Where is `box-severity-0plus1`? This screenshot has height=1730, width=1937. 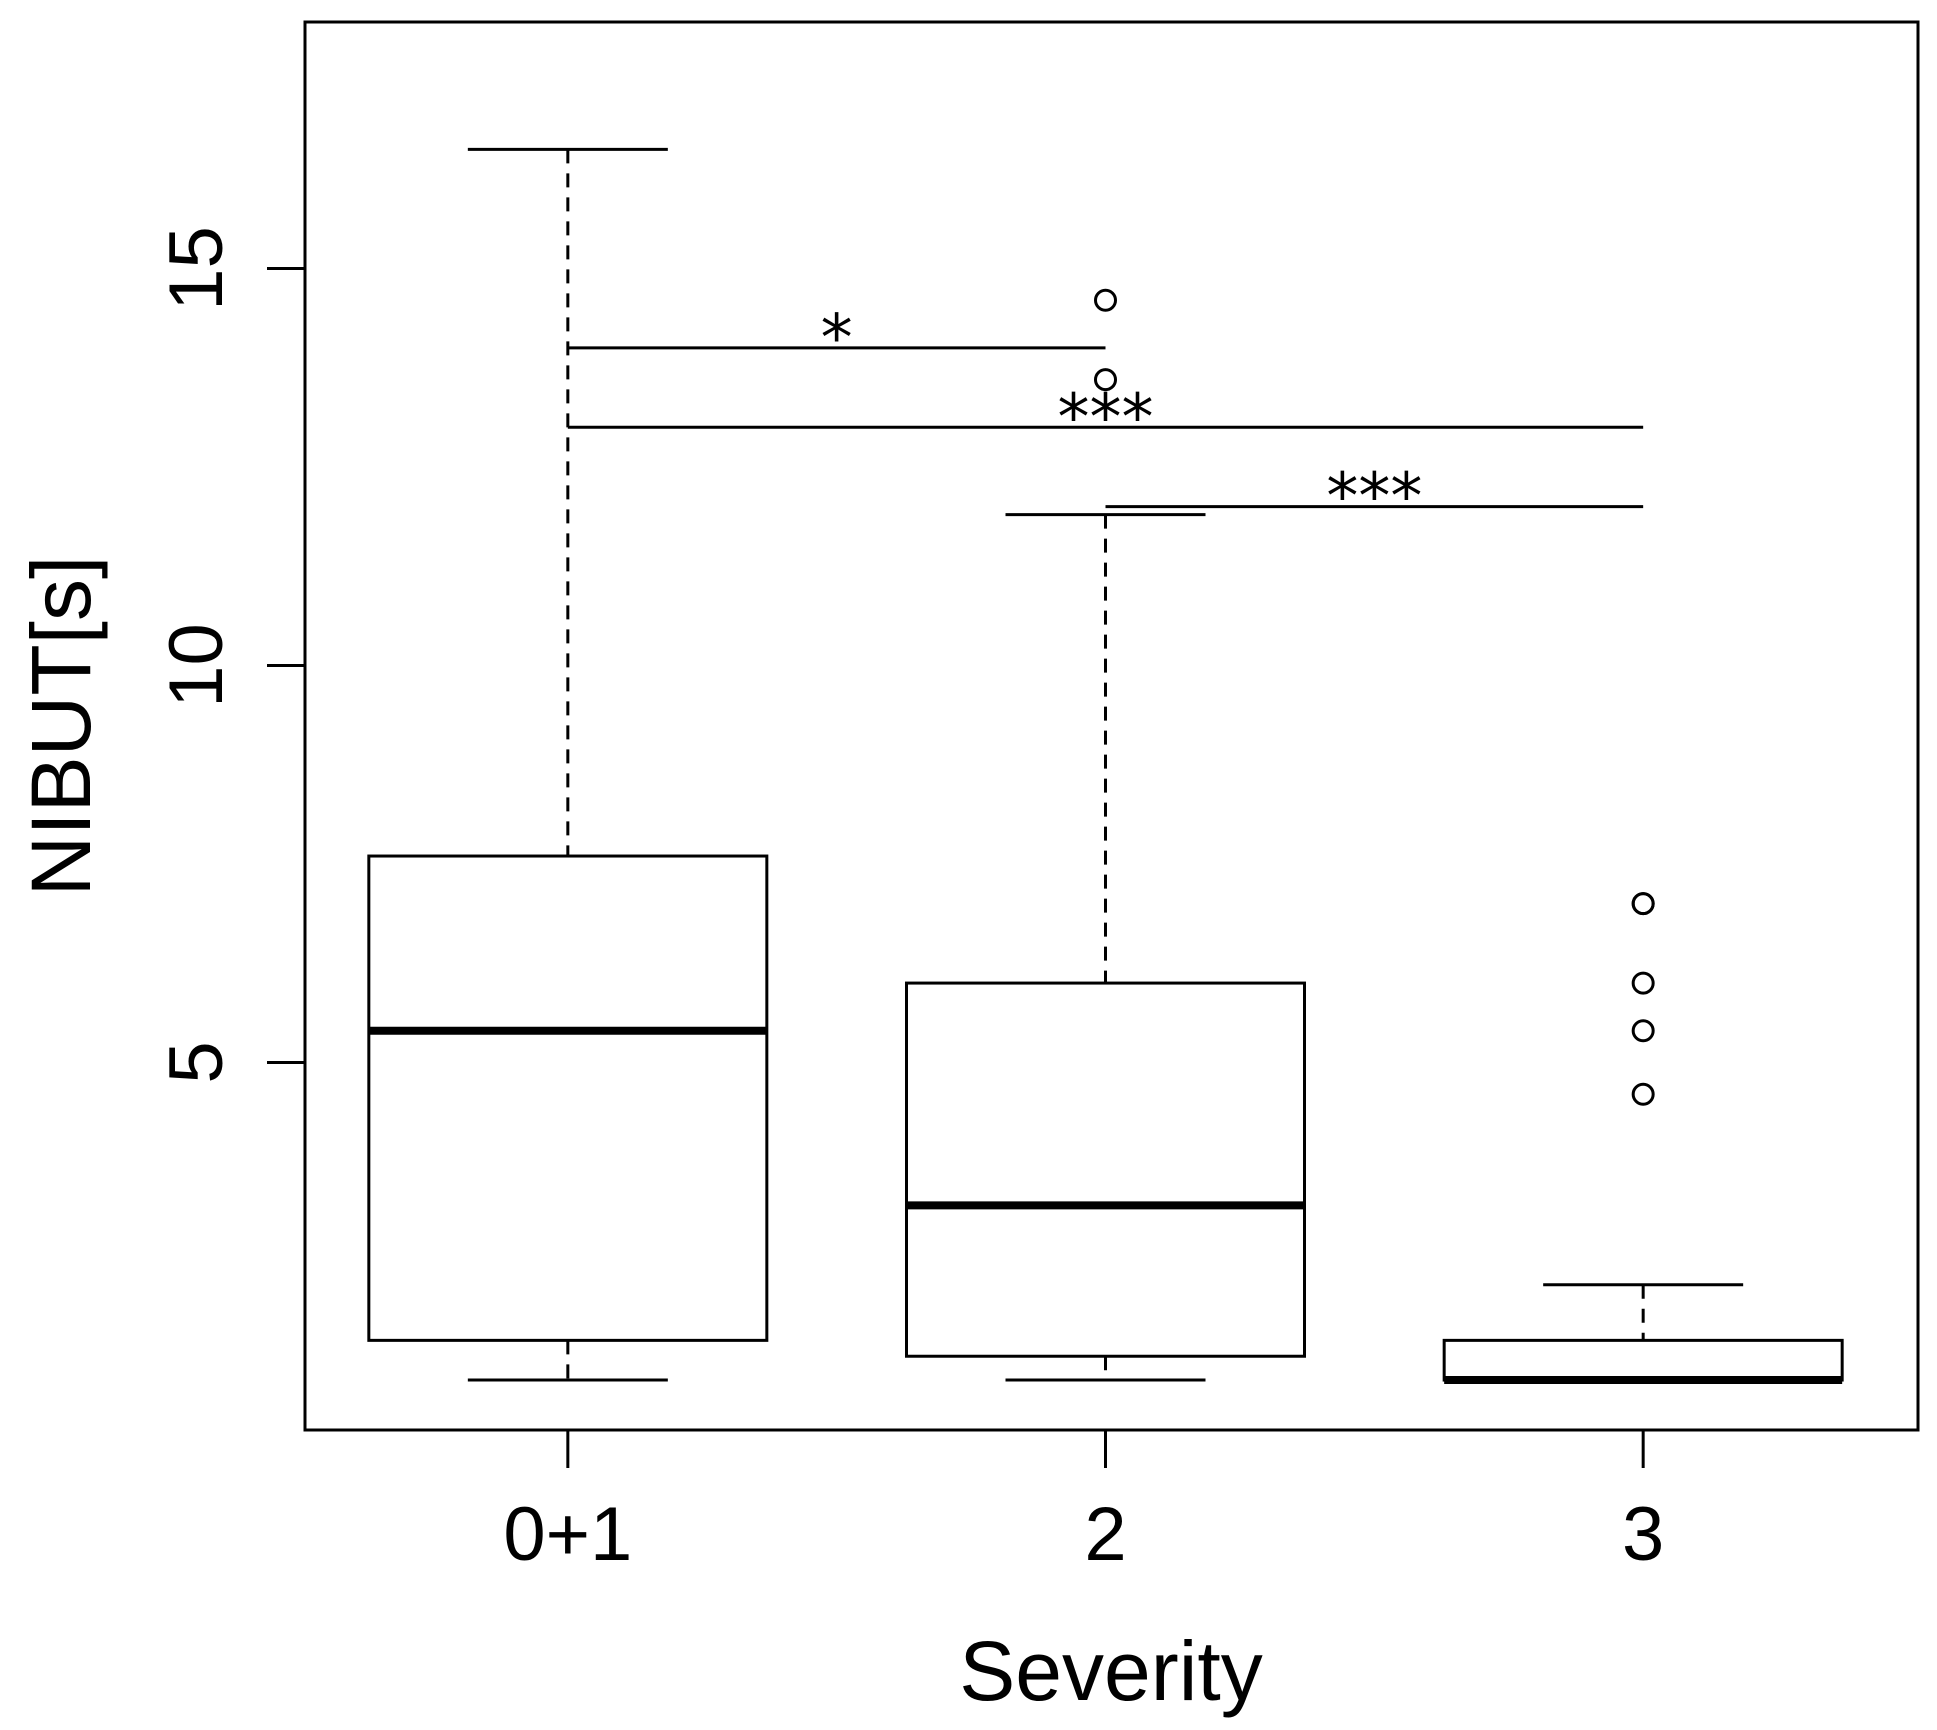 box-severity-0plus1 is located at coordinates (568, 764).